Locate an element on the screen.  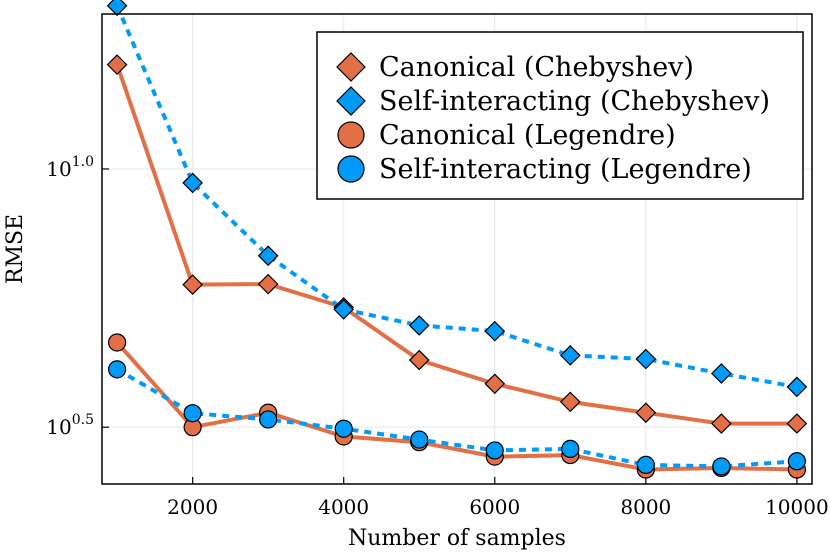
x-tick-label: 6000 is located at coordinates (494, 507).